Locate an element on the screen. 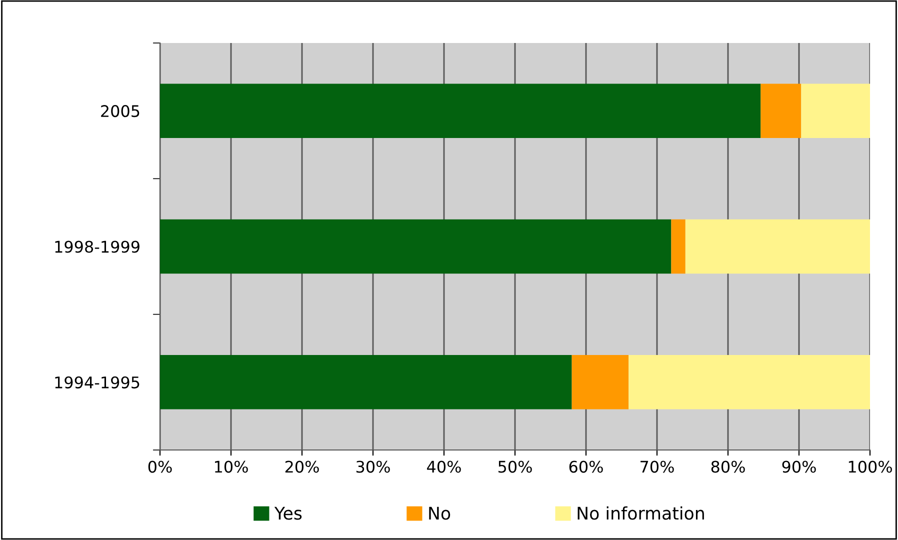  y-tick-label: 1994-1995 is located at coordinates (97, 382).